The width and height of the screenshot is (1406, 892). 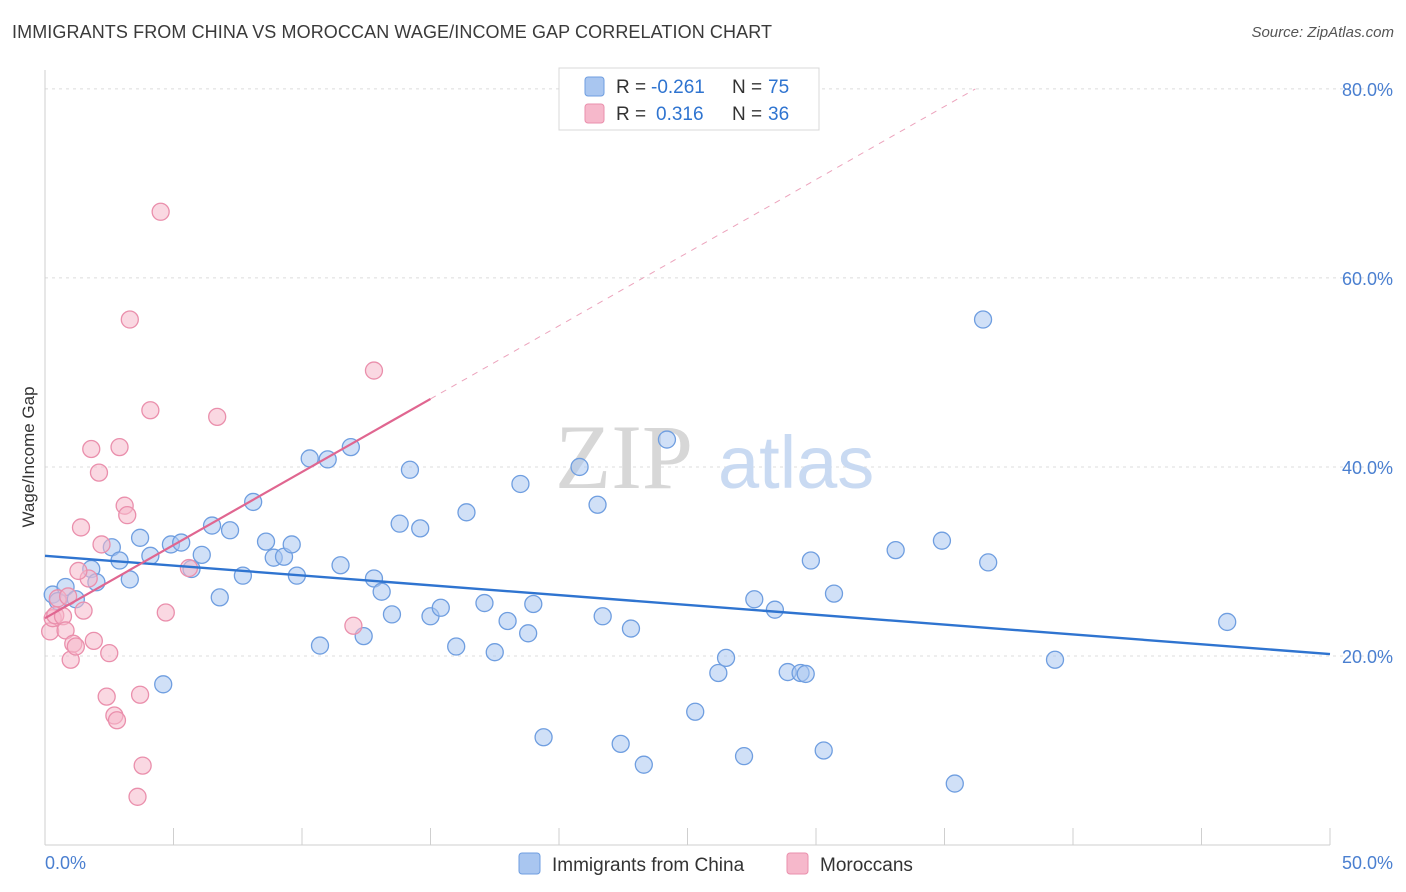 I want to click on series-legend: Immigrants from China Moroccans, so click(x=715, y=864).